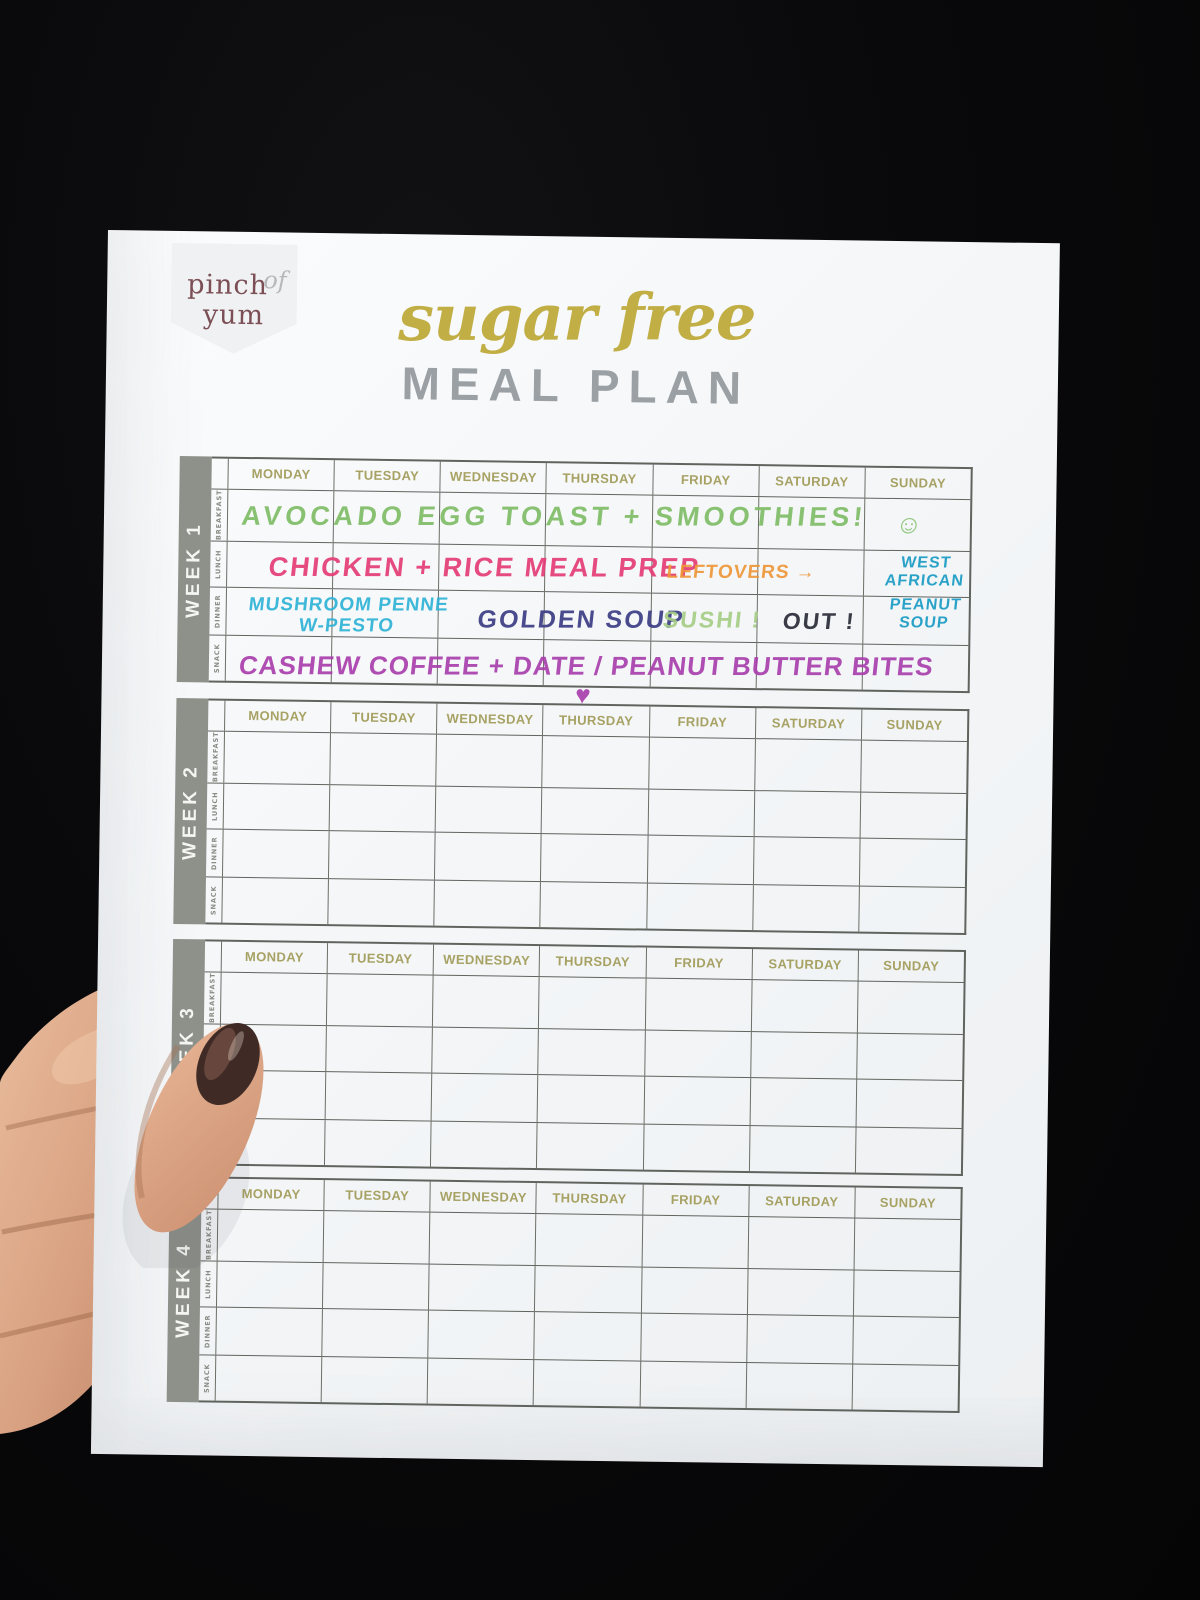 This screenshot has width=1200, height=1600. What do you see at coordinates (585, 905) in the screenshot?
I see `week-2-row-snack: SNACK` at bounding box center [585, 905].